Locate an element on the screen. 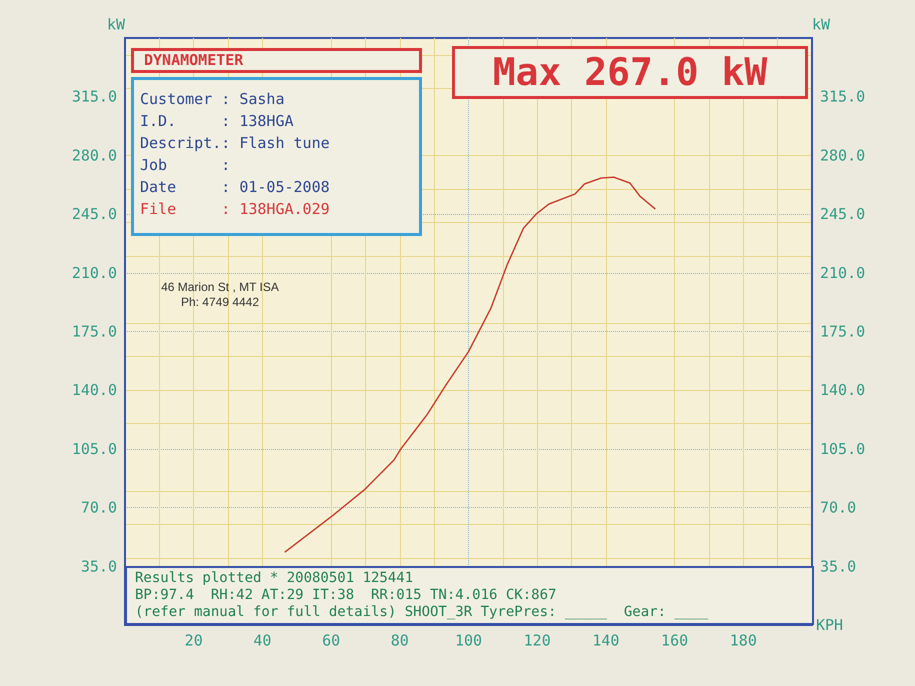 The height and width of the screenshot is (686, 915). y-tick-label: 280.0 is located at coordinates (94, 155).